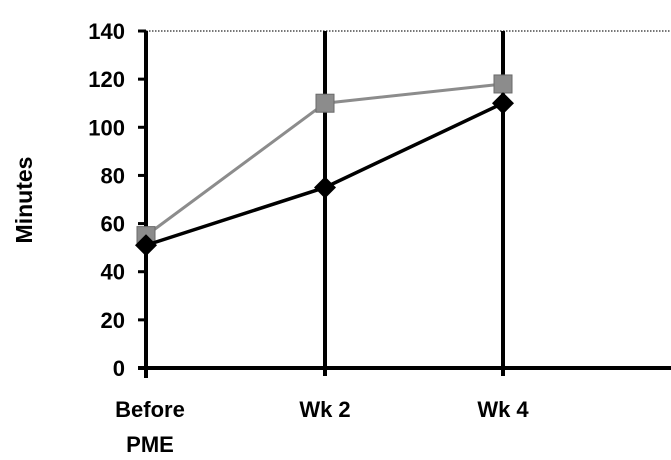 This screenshot has width=671, height=460. I want to click on y-tick-label: 140, so click(106, 31).